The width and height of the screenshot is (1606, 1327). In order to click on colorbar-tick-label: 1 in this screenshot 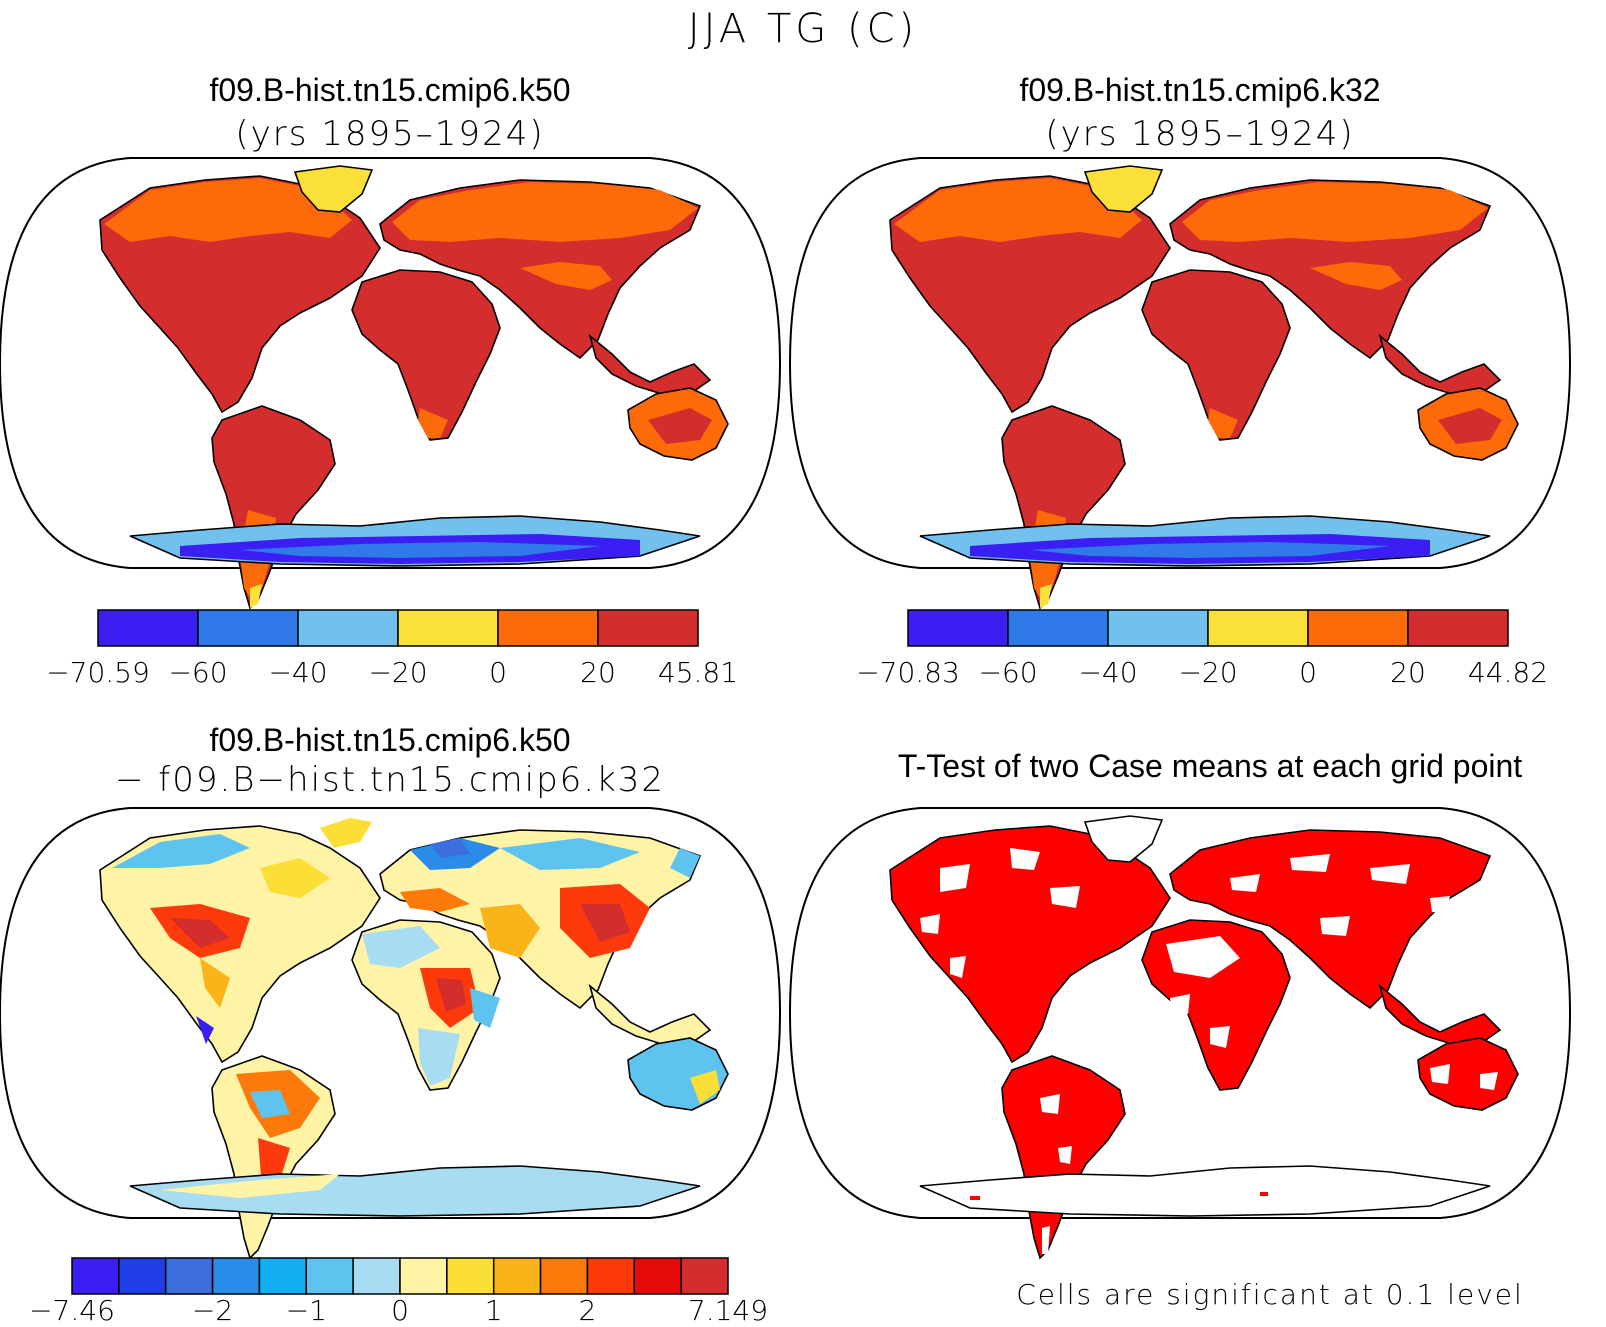, I will do `click(494, 1310)`.